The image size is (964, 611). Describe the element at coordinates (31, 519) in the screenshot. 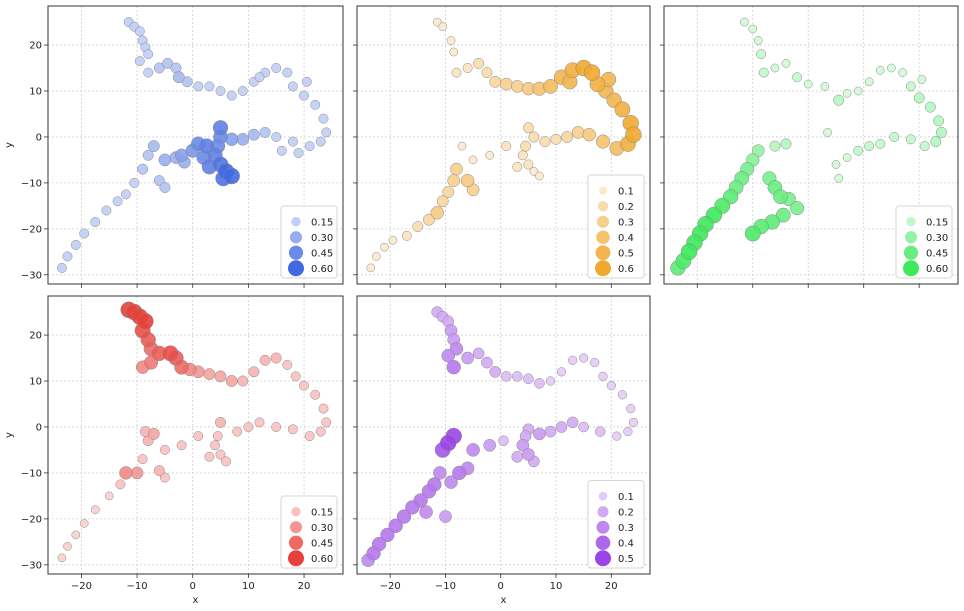

I see `y-tick-label: −20` at that location.